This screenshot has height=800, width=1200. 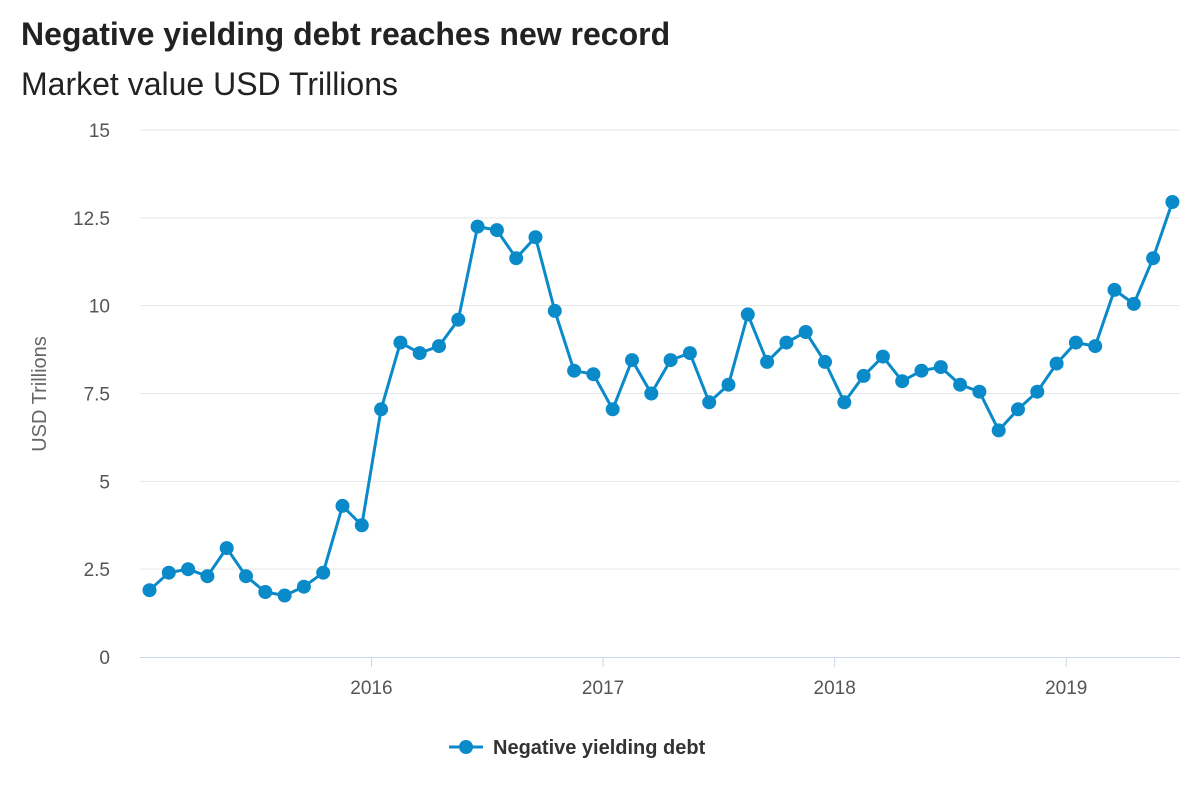 What do you see at coordinates (718, 688) in the screenshot?
I see `x-axis-labels: 2016 2017 2018 2019` at bounding box center [718, 688].